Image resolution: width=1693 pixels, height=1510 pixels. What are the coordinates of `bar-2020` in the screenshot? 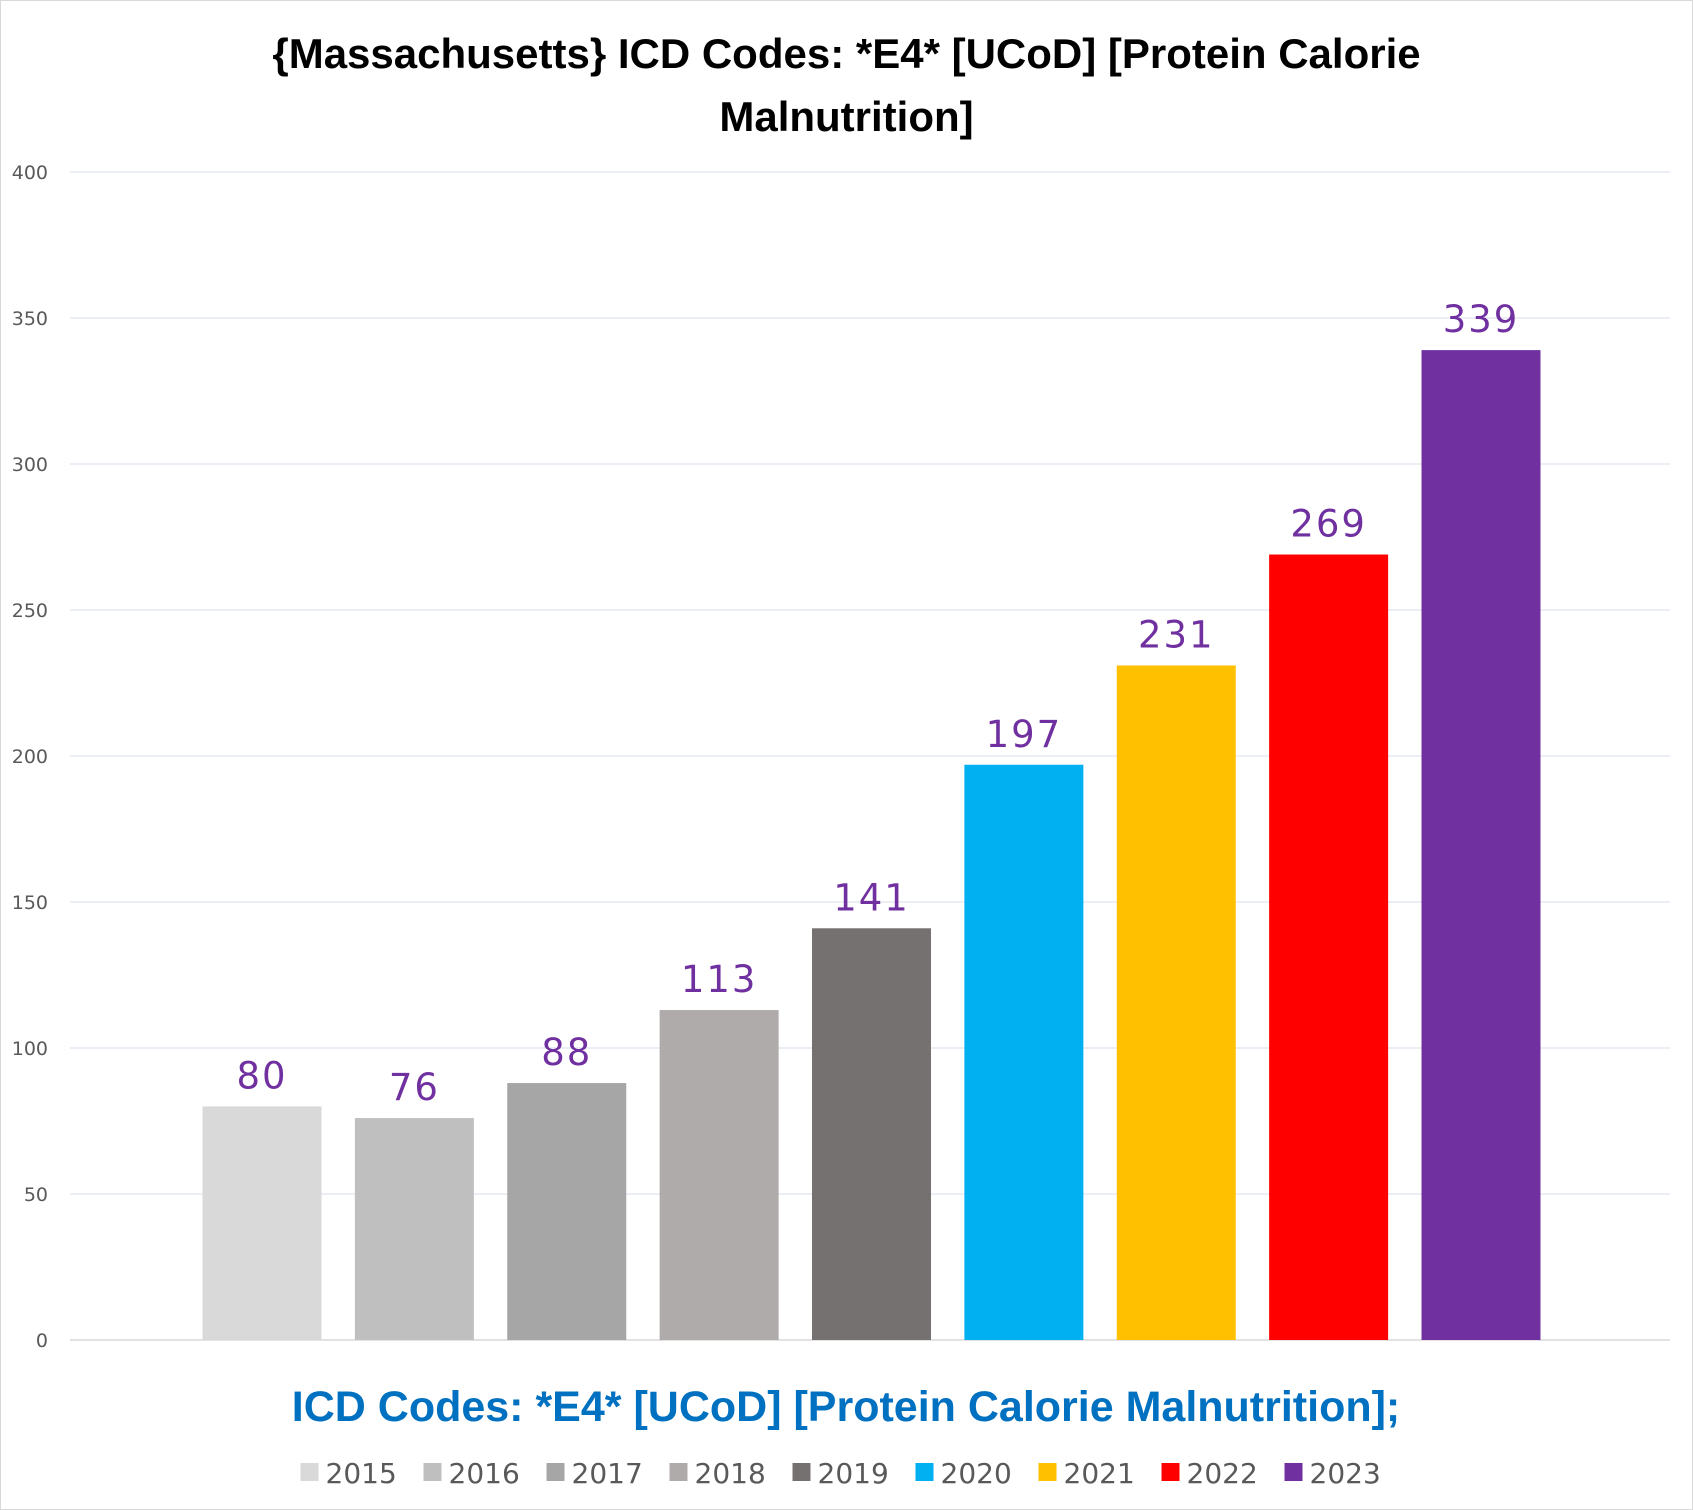 It's located at (1024, 1052).